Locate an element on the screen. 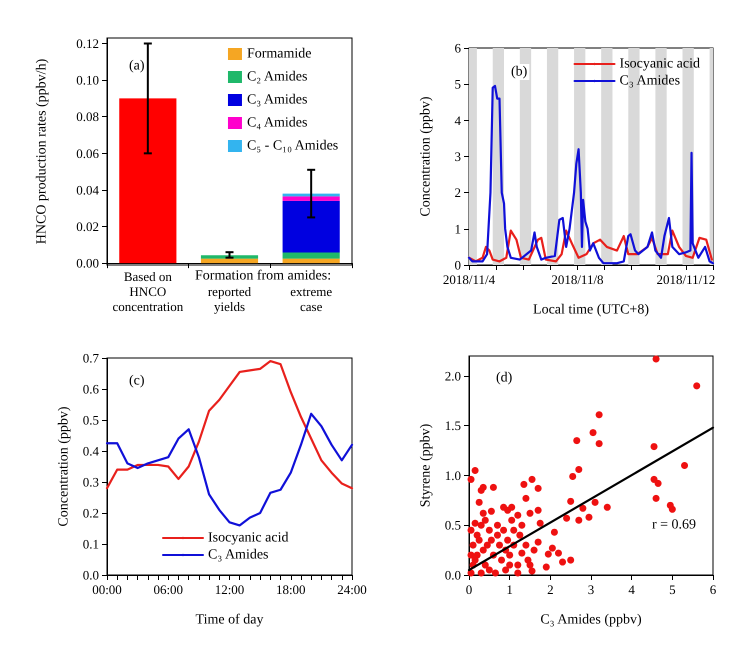 The image size is (742, 648). x-tick-label: 2018/11/4 is located at coordinates (469, 279).